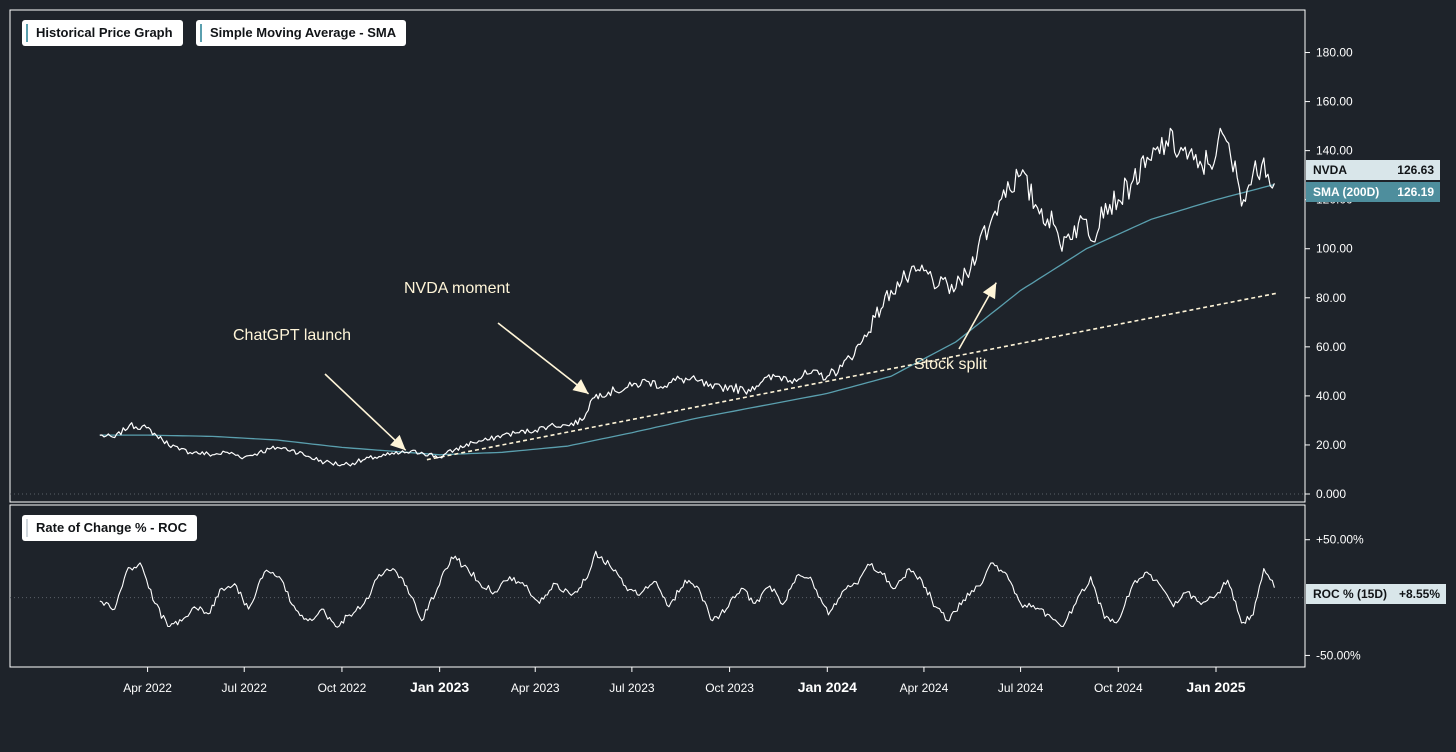  Describe the element at coordinates (1331, 494) in the screenshot. I see `price-y-tick-label: 0.000` at that location.